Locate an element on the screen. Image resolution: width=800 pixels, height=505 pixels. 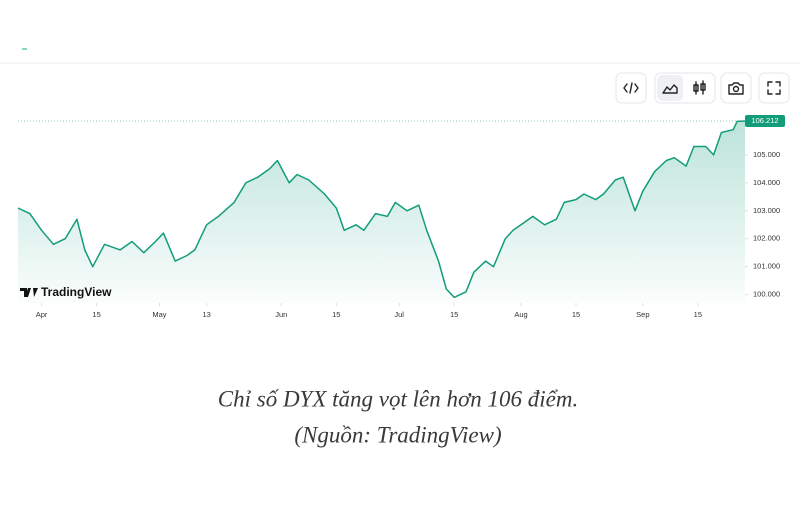
x-tick-label: May is located at coordinates (159, 314).